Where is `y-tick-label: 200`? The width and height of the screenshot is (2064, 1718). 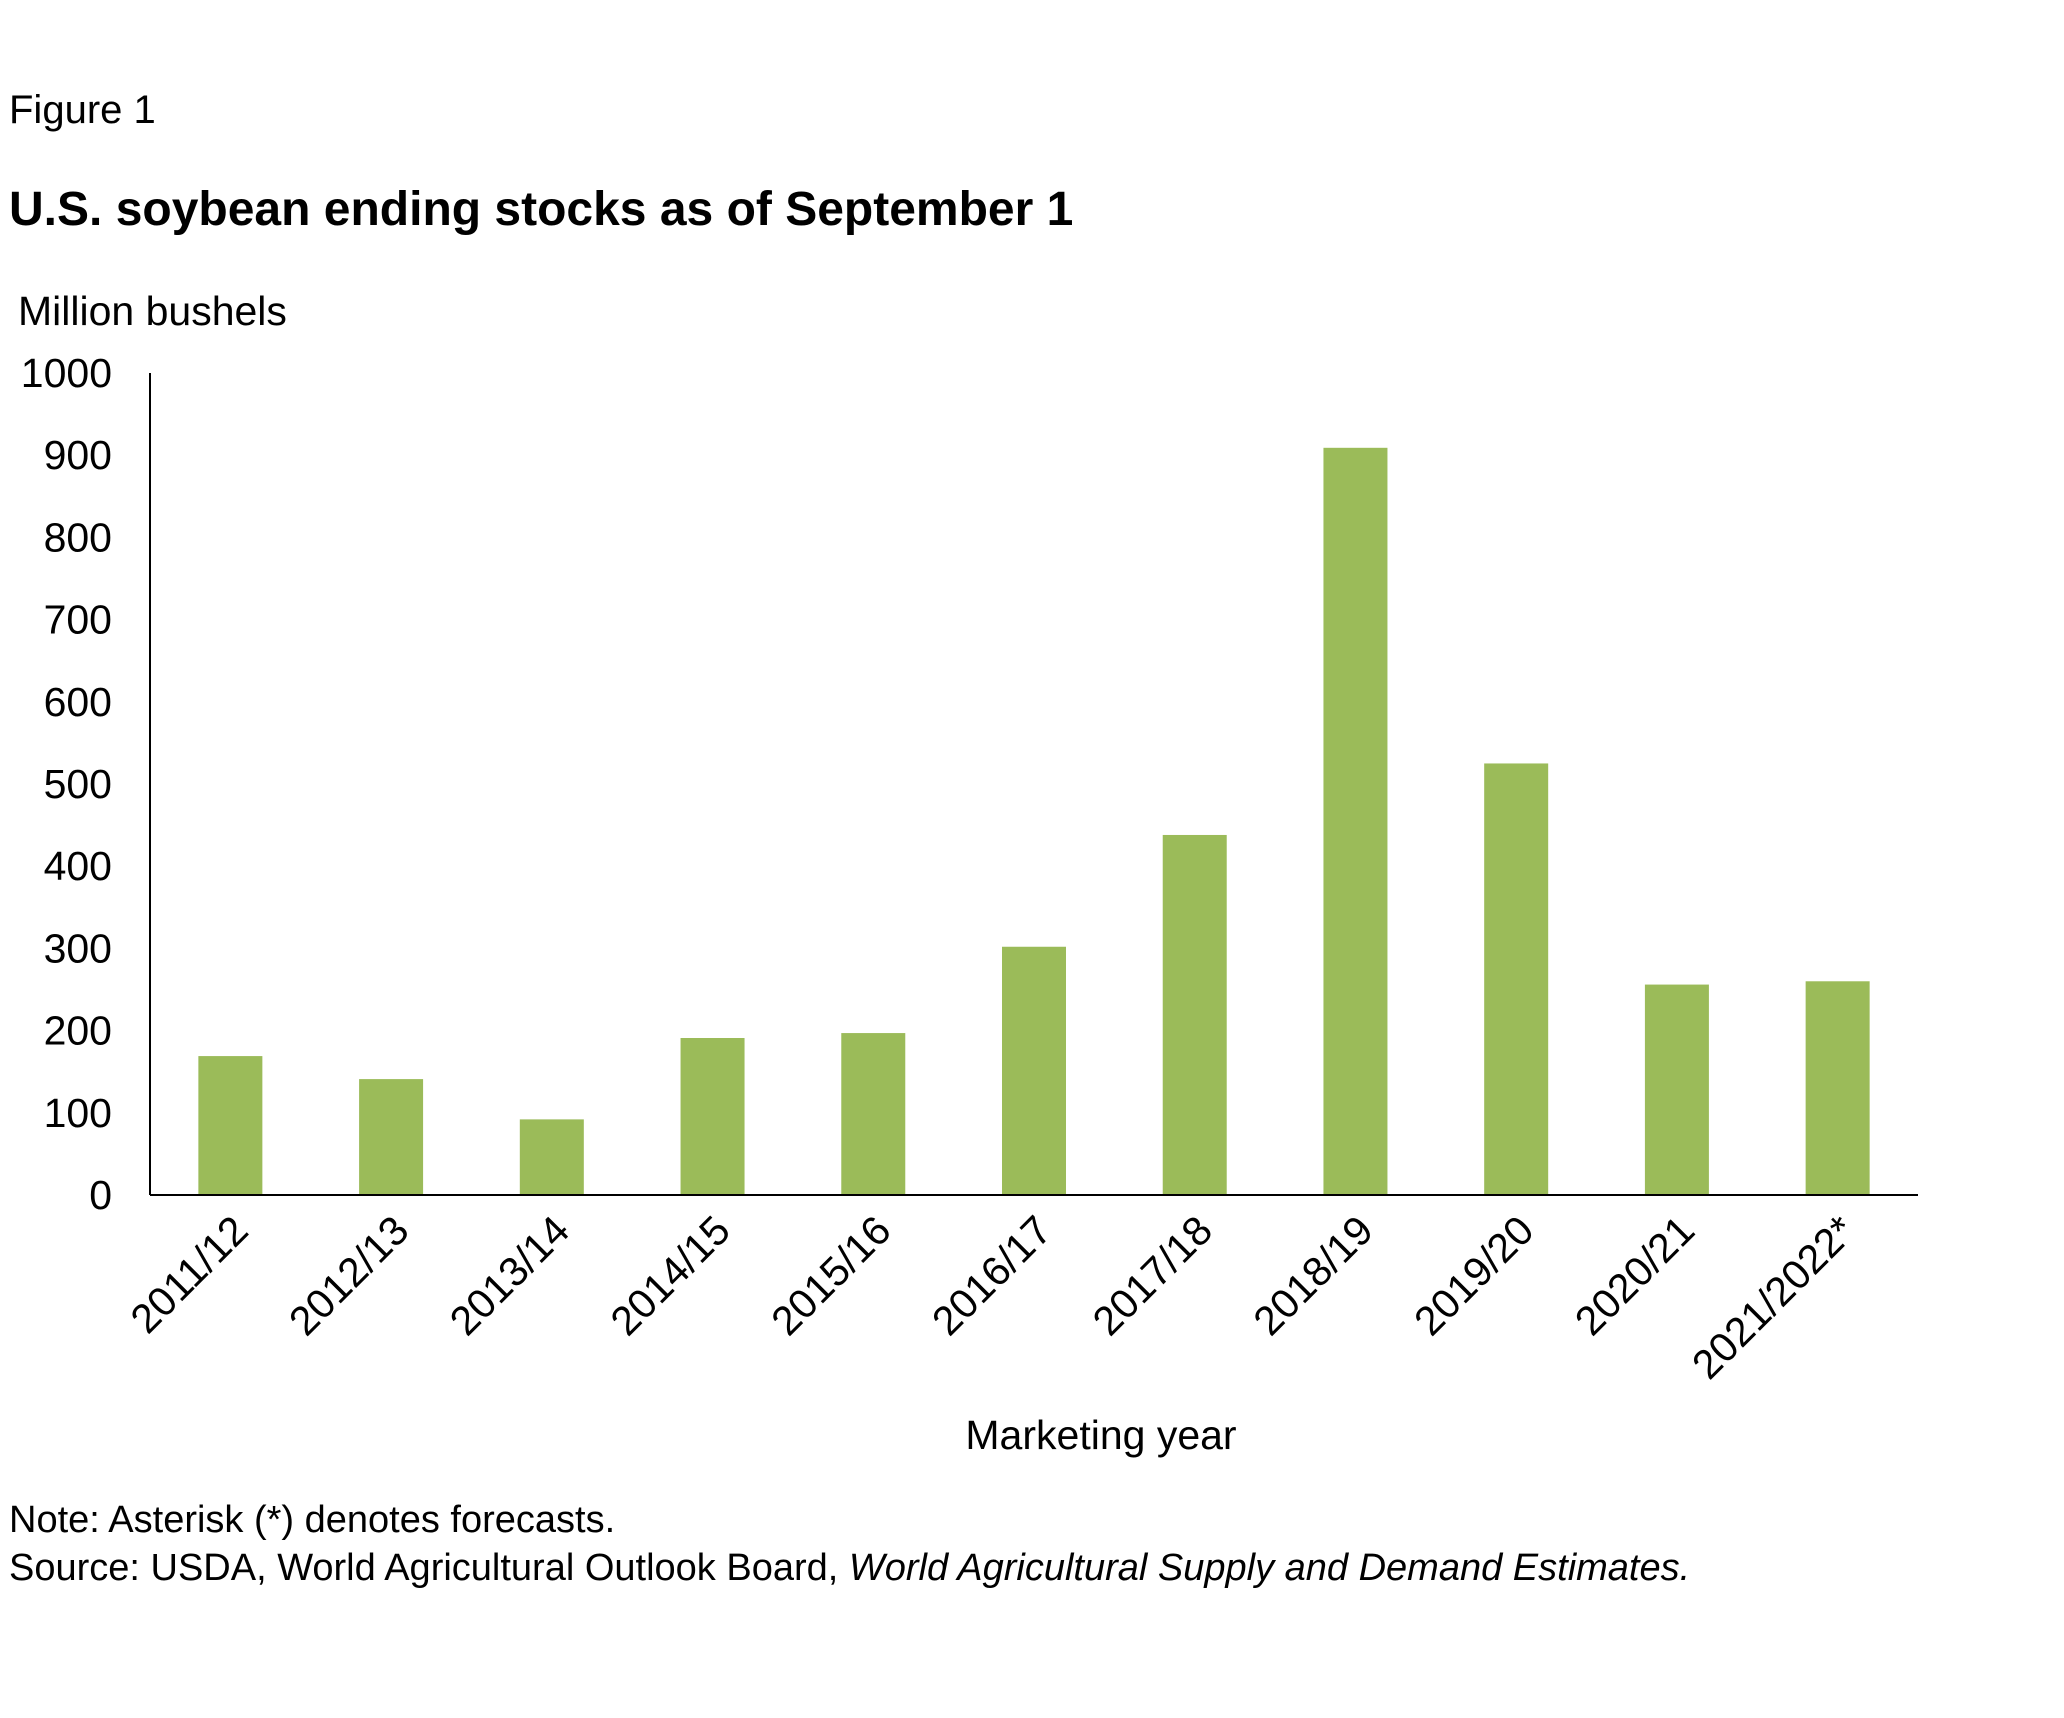
y-tick-label: 200 is located at coordinates (78, 1031).